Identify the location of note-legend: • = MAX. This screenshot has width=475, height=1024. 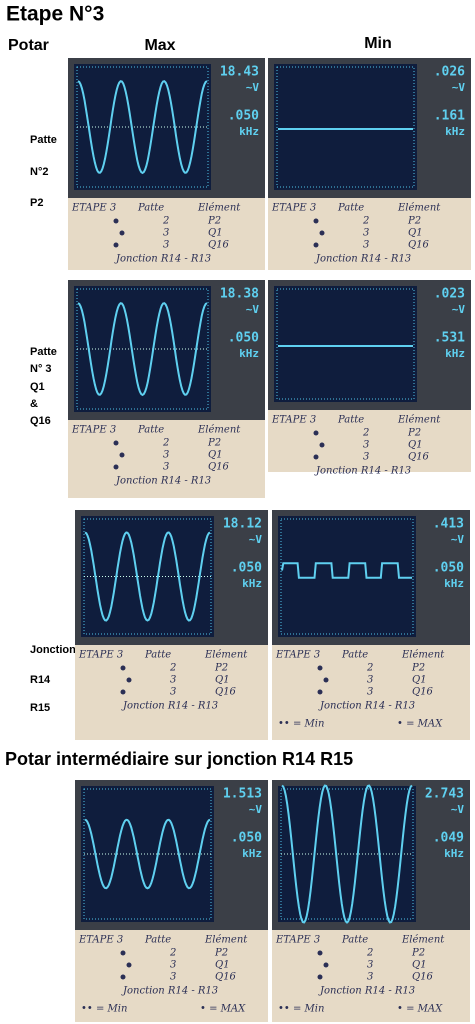
(420, 1009).